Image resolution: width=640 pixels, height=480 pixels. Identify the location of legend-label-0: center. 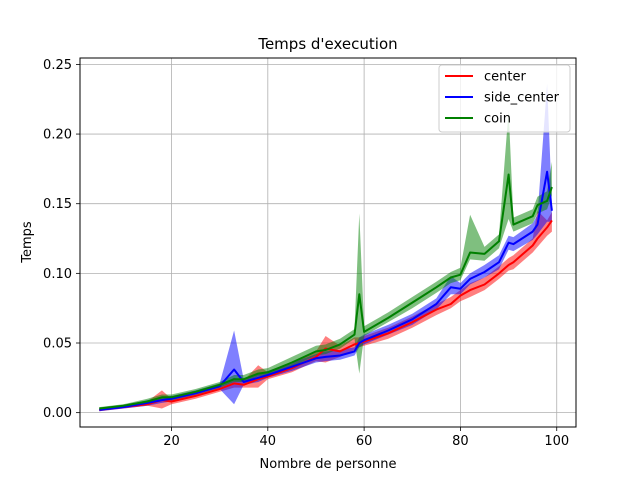
(505, 77).